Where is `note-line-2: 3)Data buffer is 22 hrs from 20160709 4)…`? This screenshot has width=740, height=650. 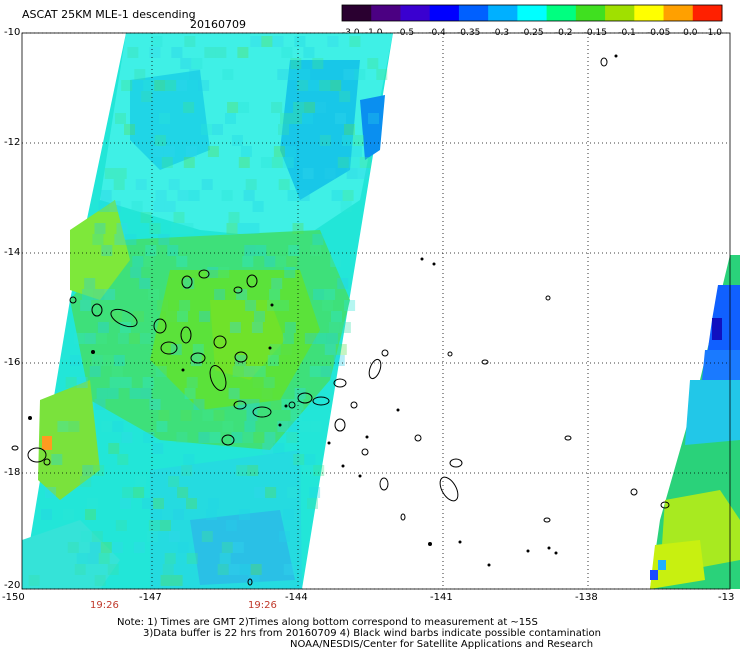
note-line-2: 3)Data buffer is 22 hrs from 20160709 4)… is located at coordinates (372, 633).